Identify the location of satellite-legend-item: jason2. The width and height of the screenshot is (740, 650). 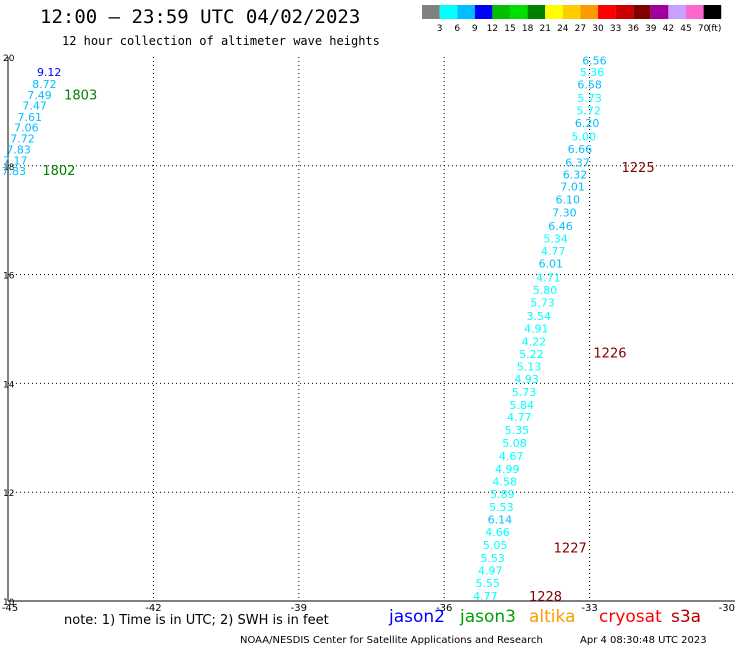
(417, 617).